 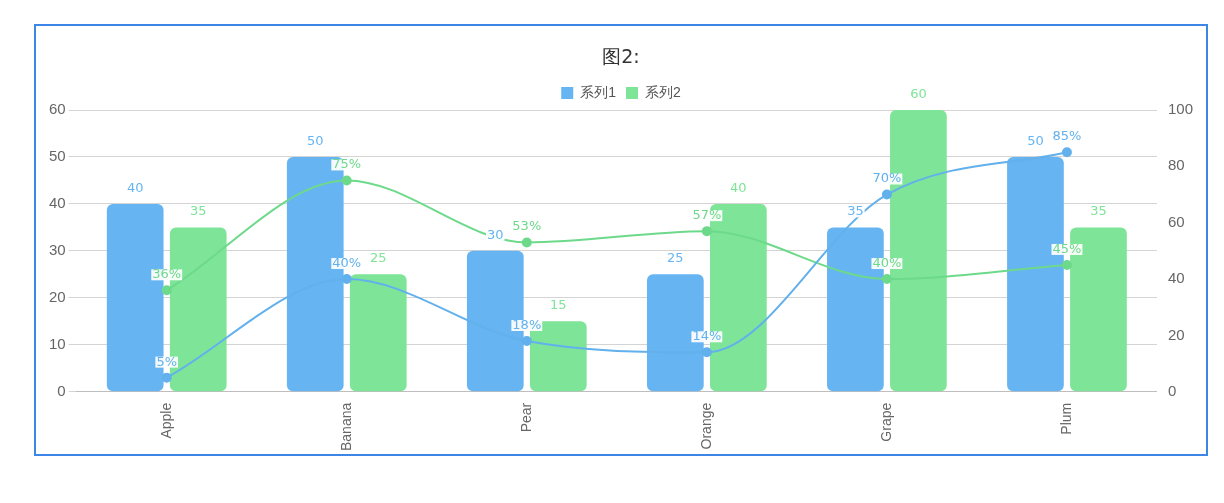 I want to click on data-label: 15, so click(x=558, y=305).